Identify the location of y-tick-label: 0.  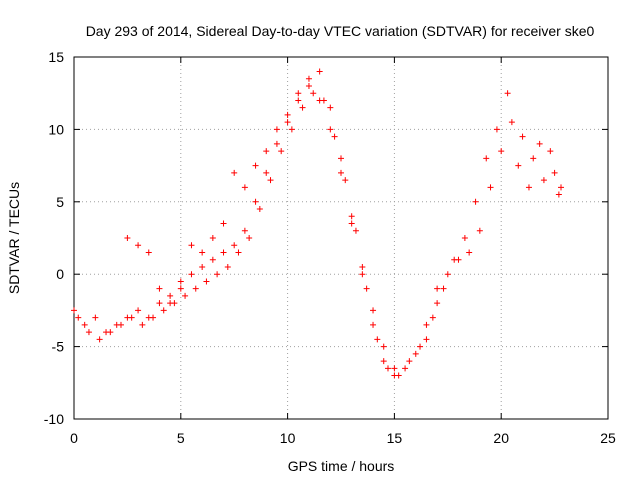
(60, 274).